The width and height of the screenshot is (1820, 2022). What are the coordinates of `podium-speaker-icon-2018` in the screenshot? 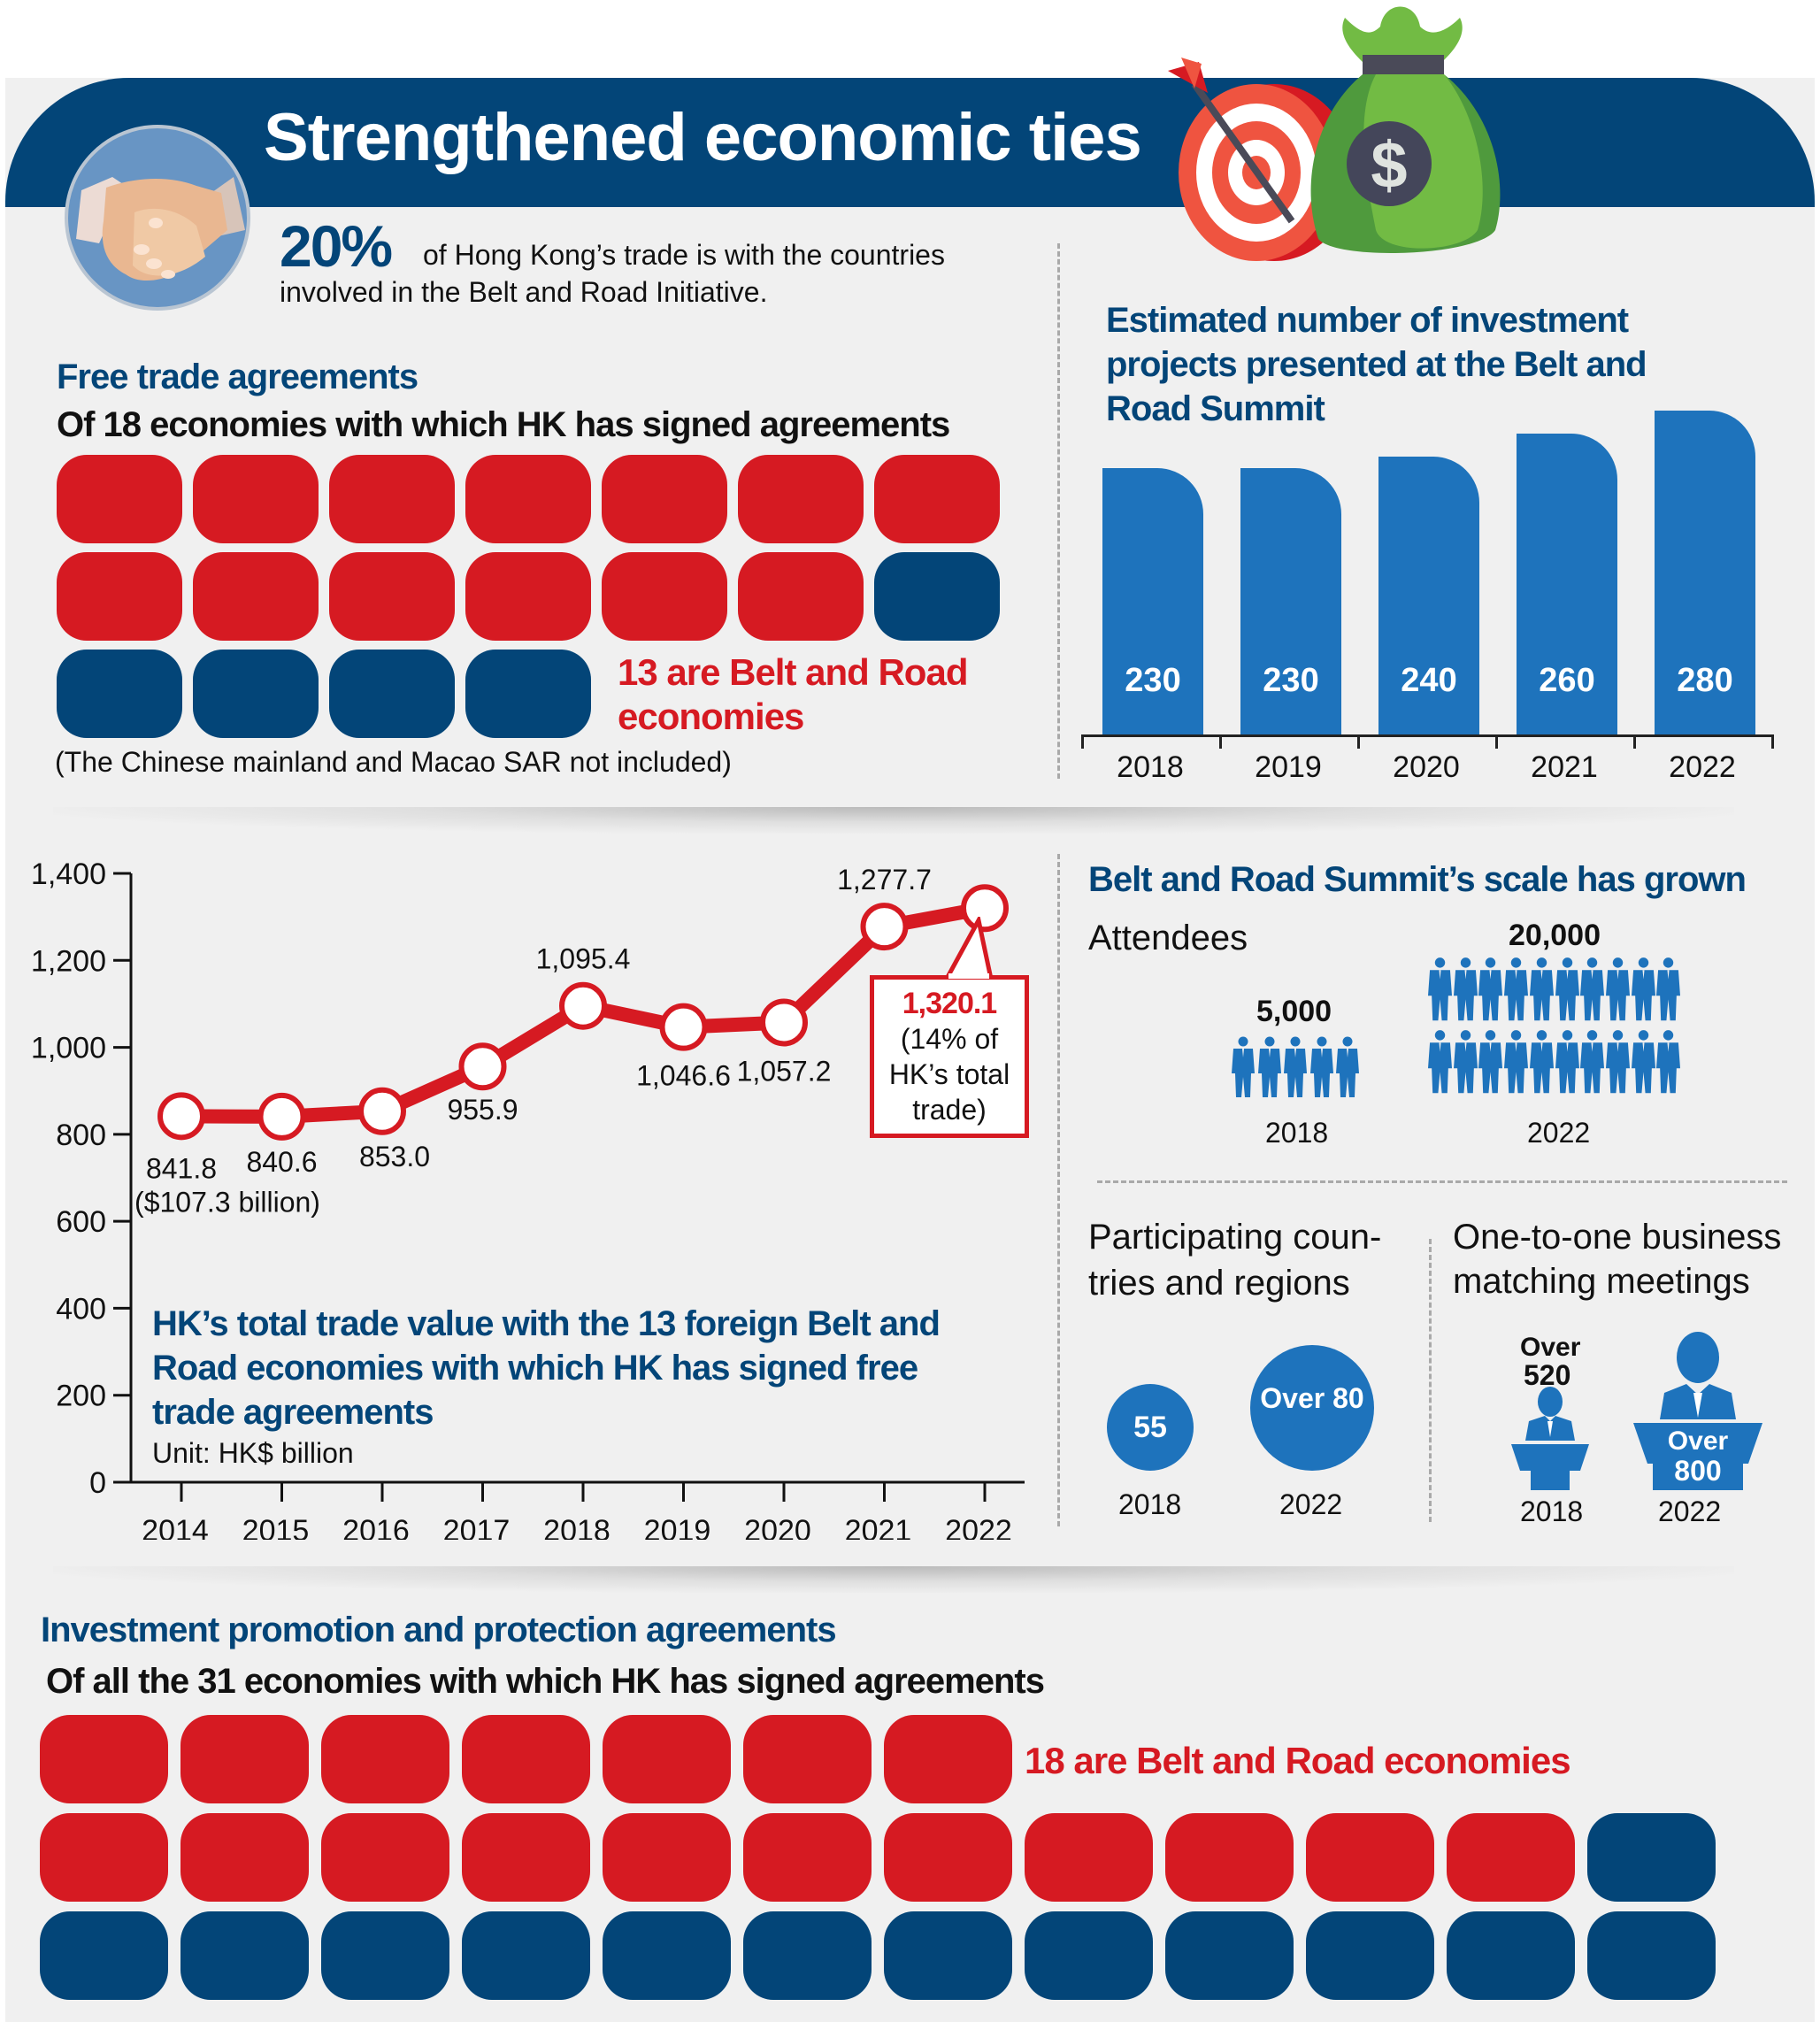 It's located at (1550, 1439).